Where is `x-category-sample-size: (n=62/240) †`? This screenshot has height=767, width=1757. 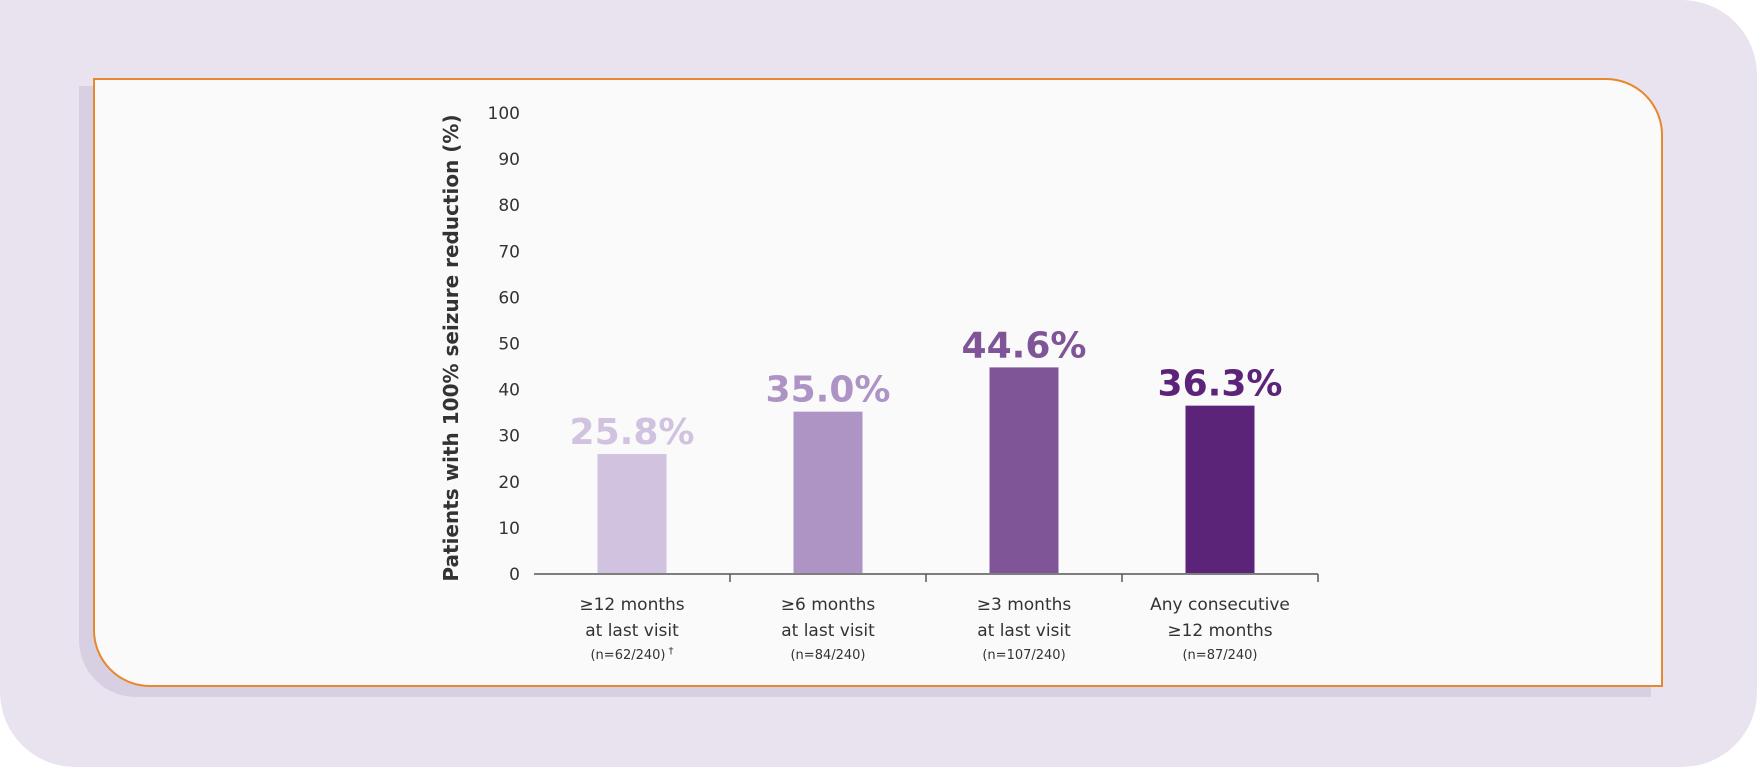
x-category-sample-size: (n=62/240) † is located at coordinates (631, 654).